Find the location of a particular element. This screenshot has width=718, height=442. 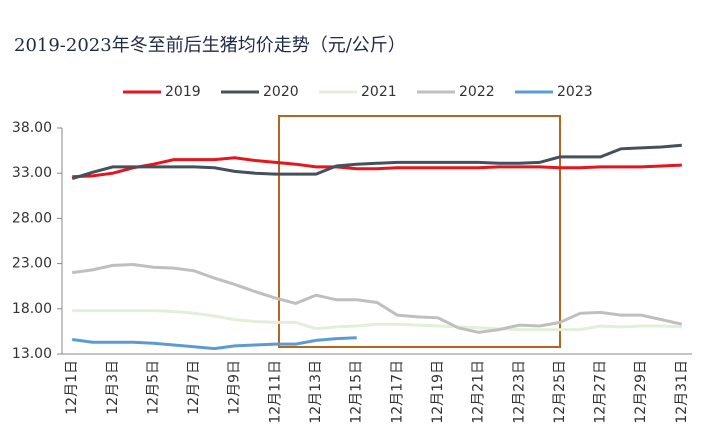

legend-label: 2021 is located at coordinates (379, 92).